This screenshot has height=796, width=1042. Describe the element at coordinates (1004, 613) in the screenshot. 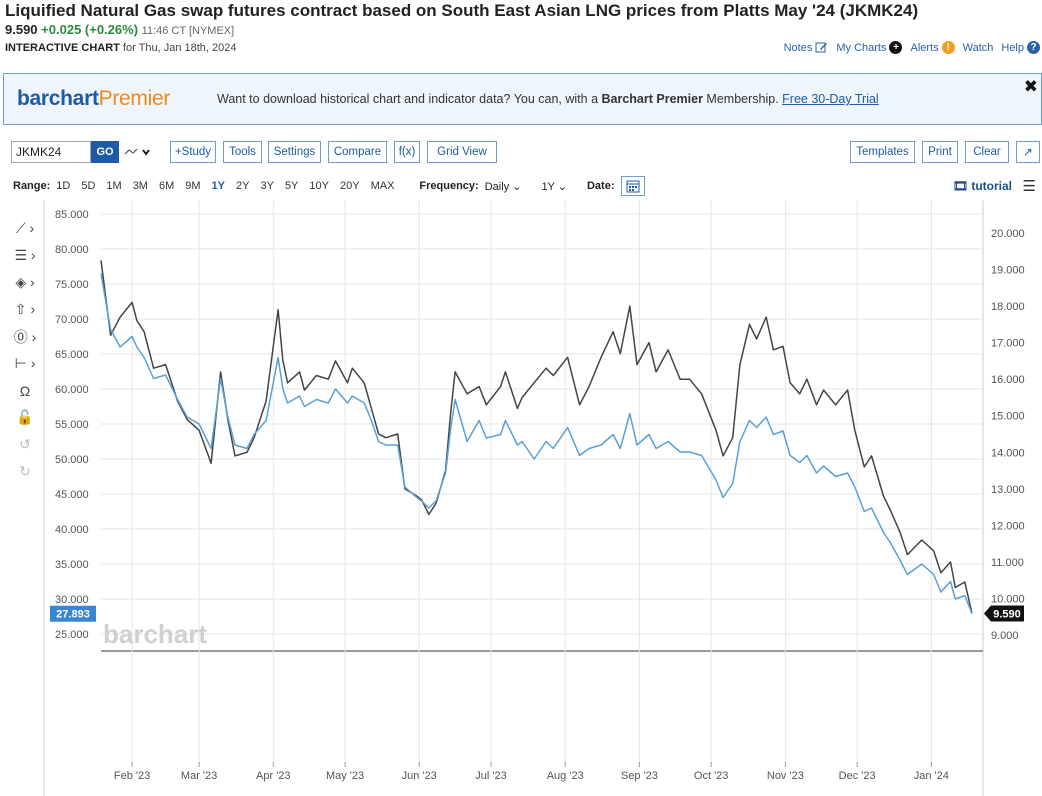

I see `last-value-right-badge` at that location.